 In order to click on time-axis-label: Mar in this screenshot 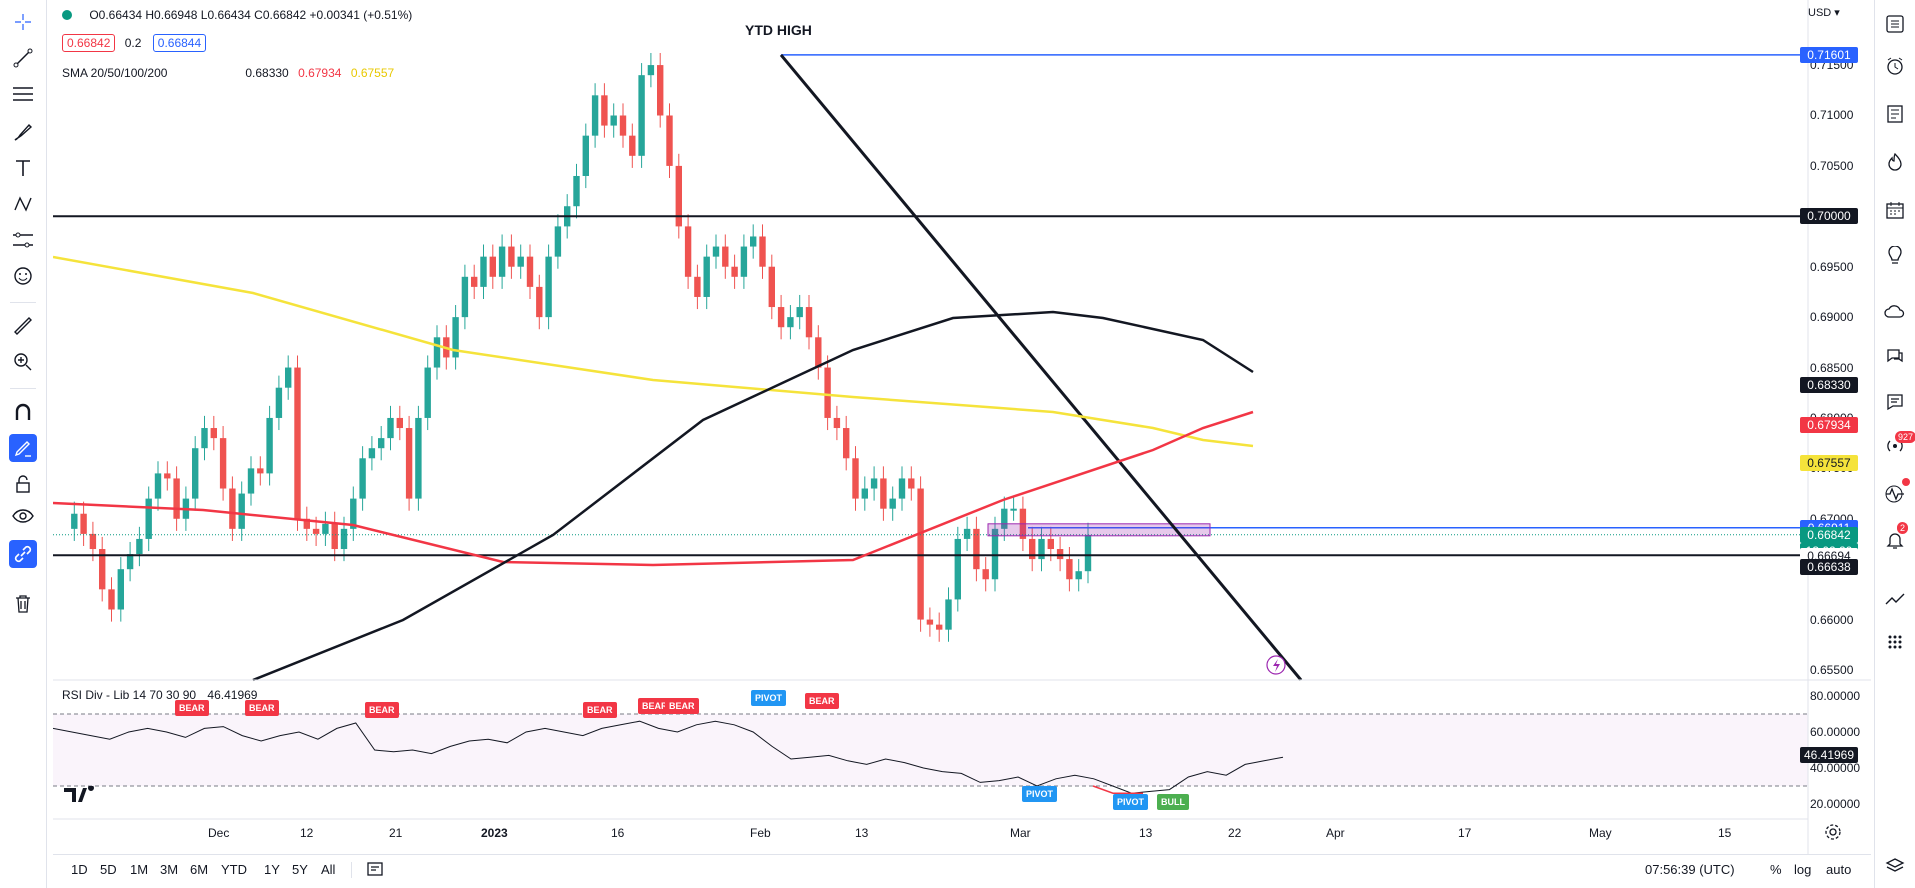, I will do `click(1020, 833)`.